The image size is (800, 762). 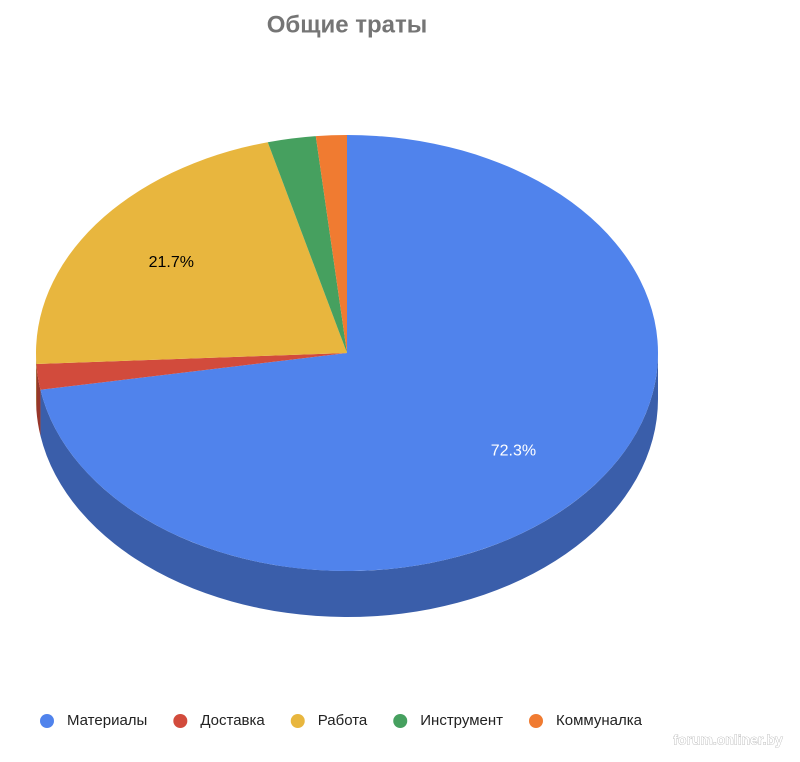 I want to click on legend-label: Материалы, so click(x=107, y=720).